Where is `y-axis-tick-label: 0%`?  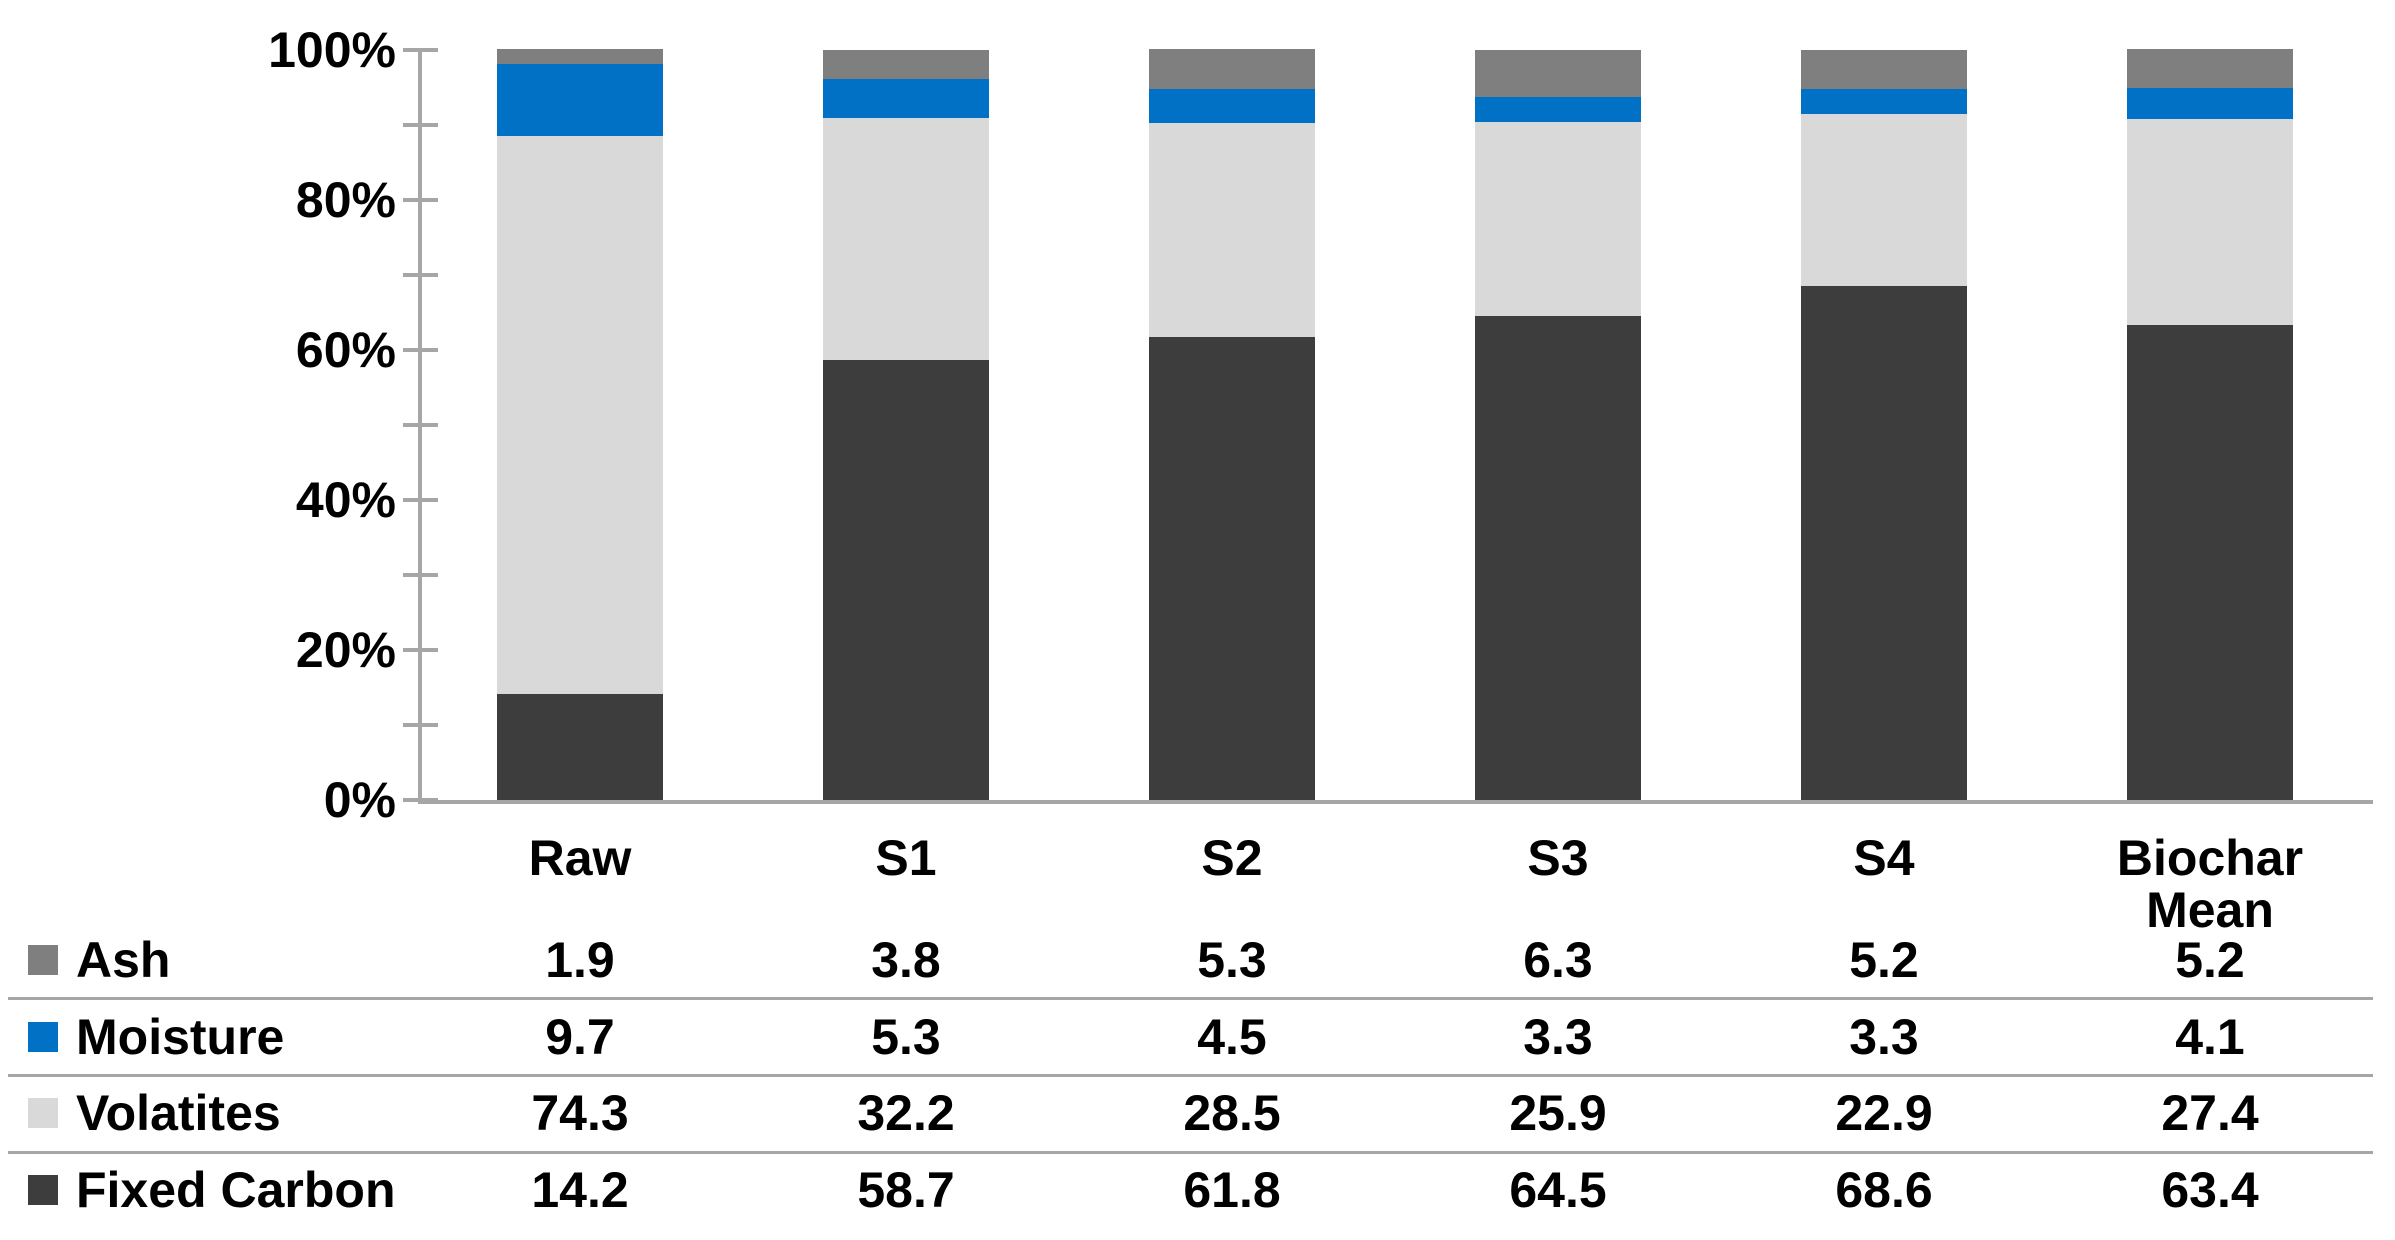 y-axis-tick-label: 0% is located at coordinates (359, 800).